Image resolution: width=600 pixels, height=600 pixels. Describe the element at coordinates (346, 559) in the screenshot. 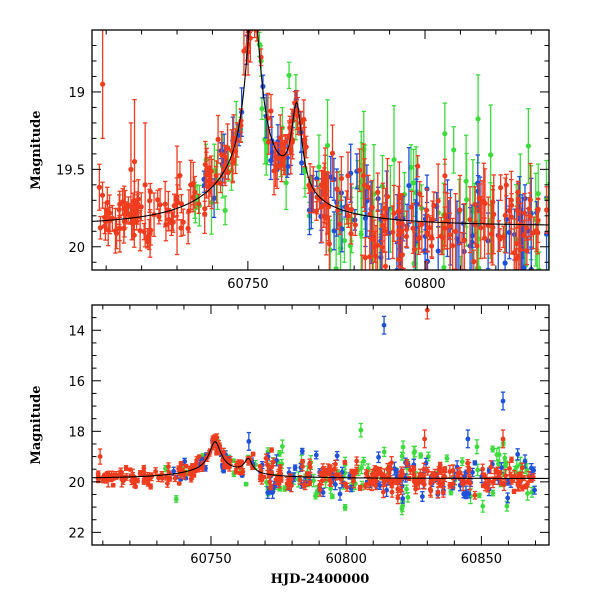

I see `bottom-x-tick-label: 60800` at that location.